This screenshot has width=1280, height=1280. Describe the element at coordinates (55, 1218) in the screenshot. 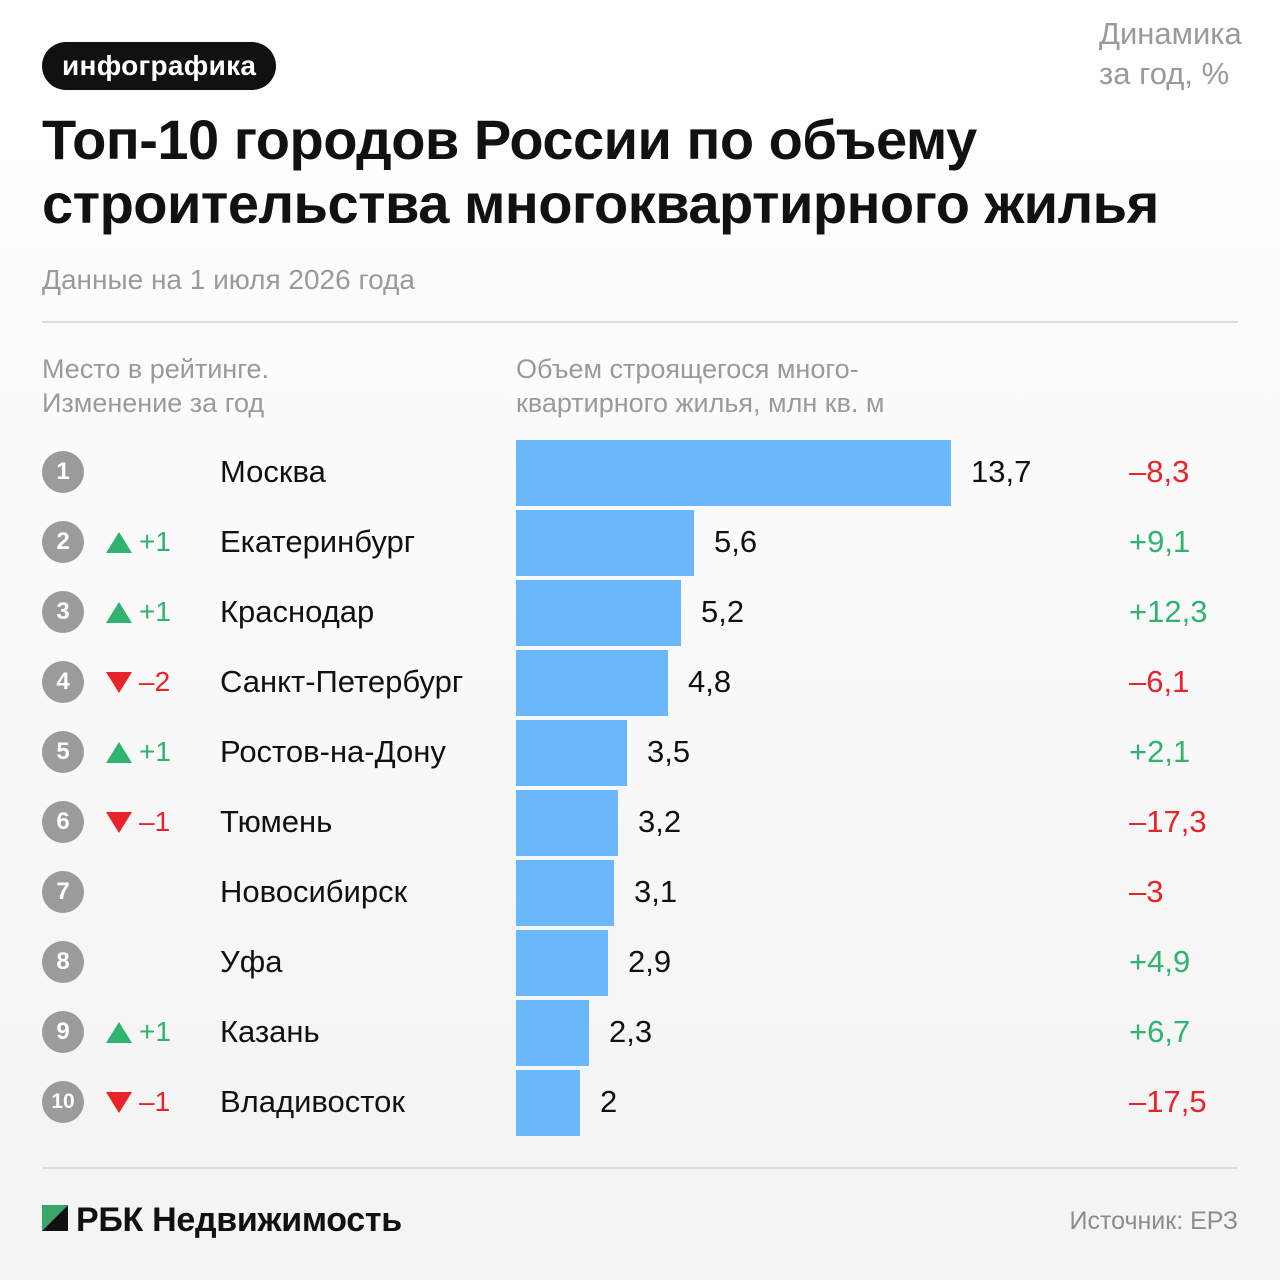

I see `rbc-logo-icon` at that location.